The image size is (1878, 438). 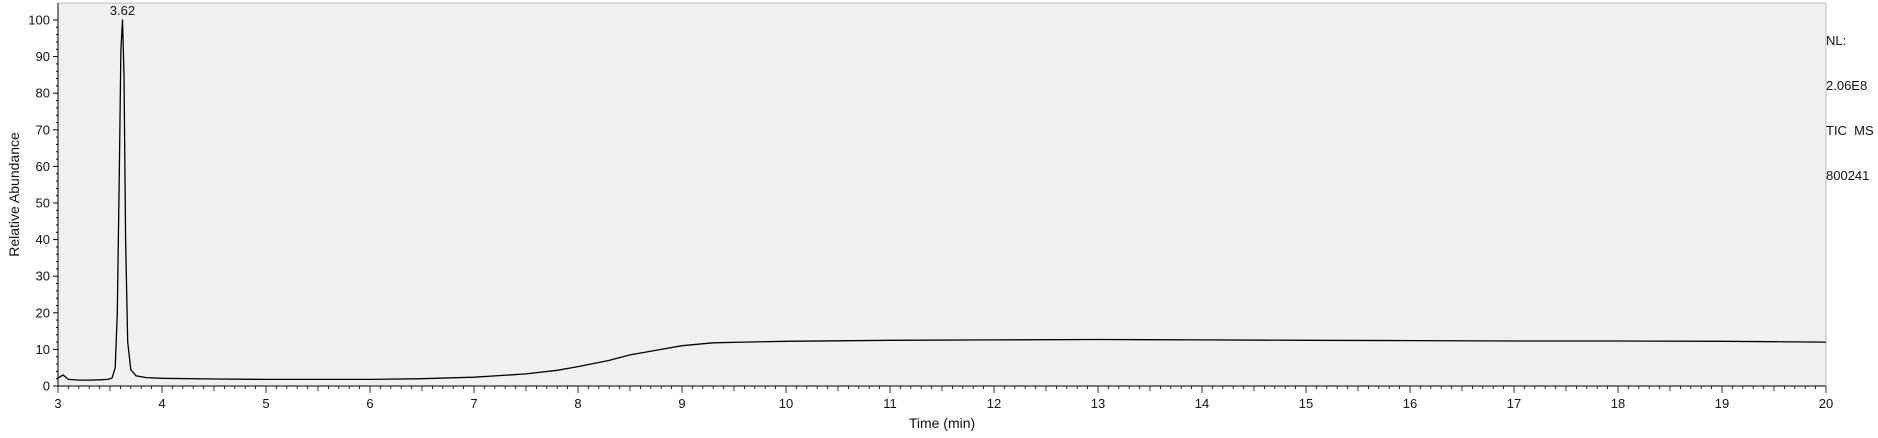 I want to click on x-tick-label: 3, so click(x=57, y=403).